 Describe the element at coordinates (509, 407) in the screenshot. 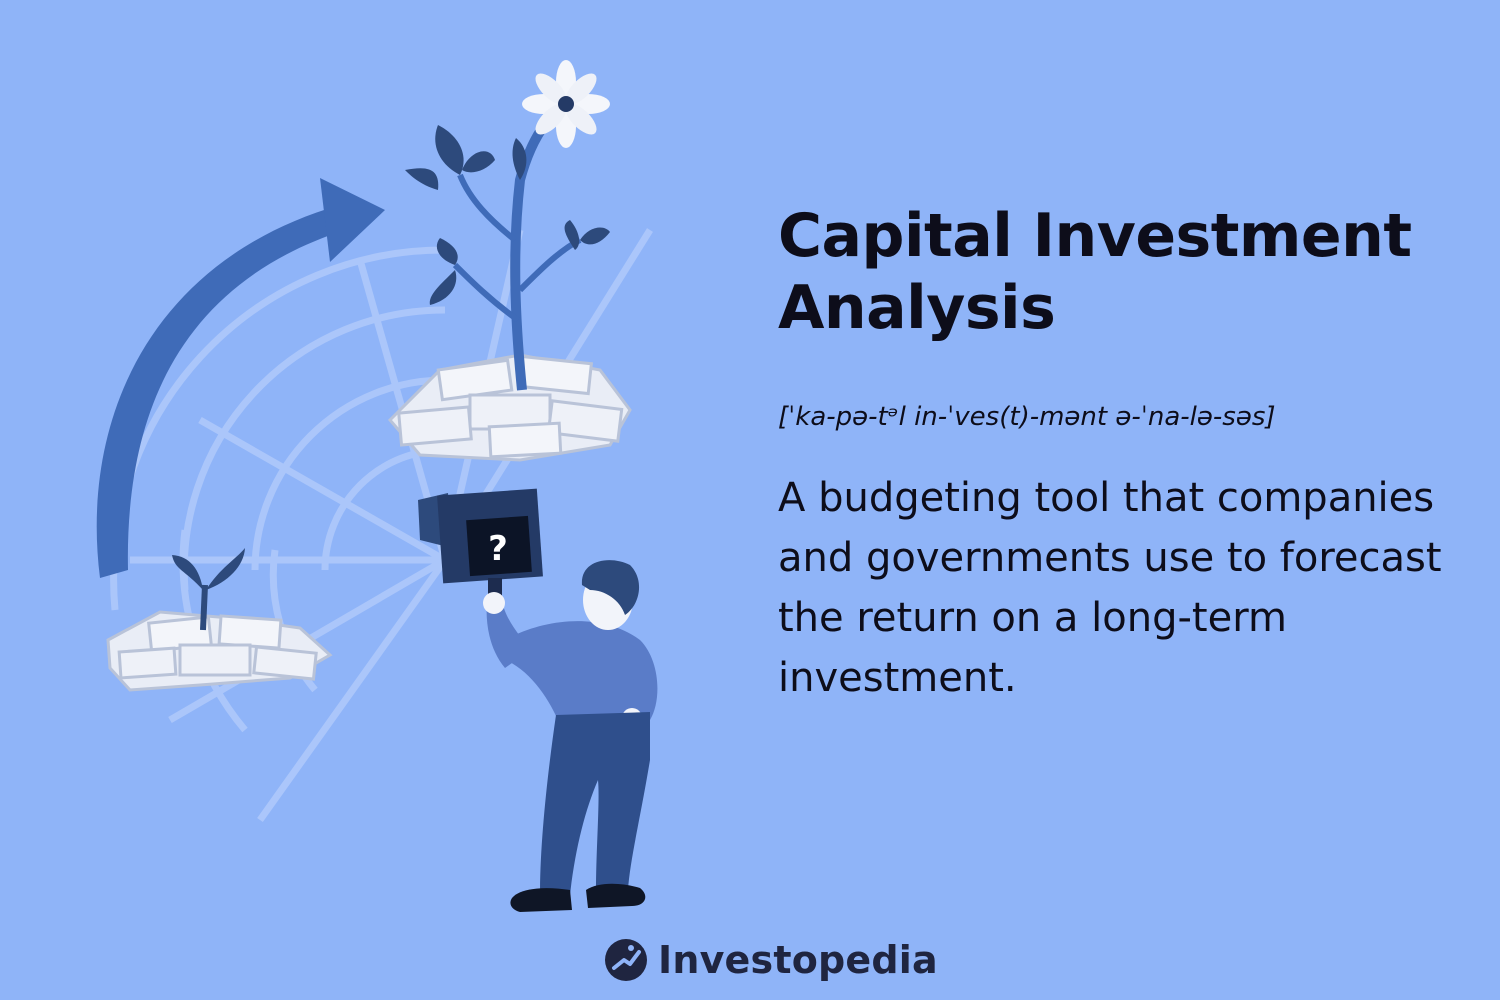

I see `large-money-pile` at that location.